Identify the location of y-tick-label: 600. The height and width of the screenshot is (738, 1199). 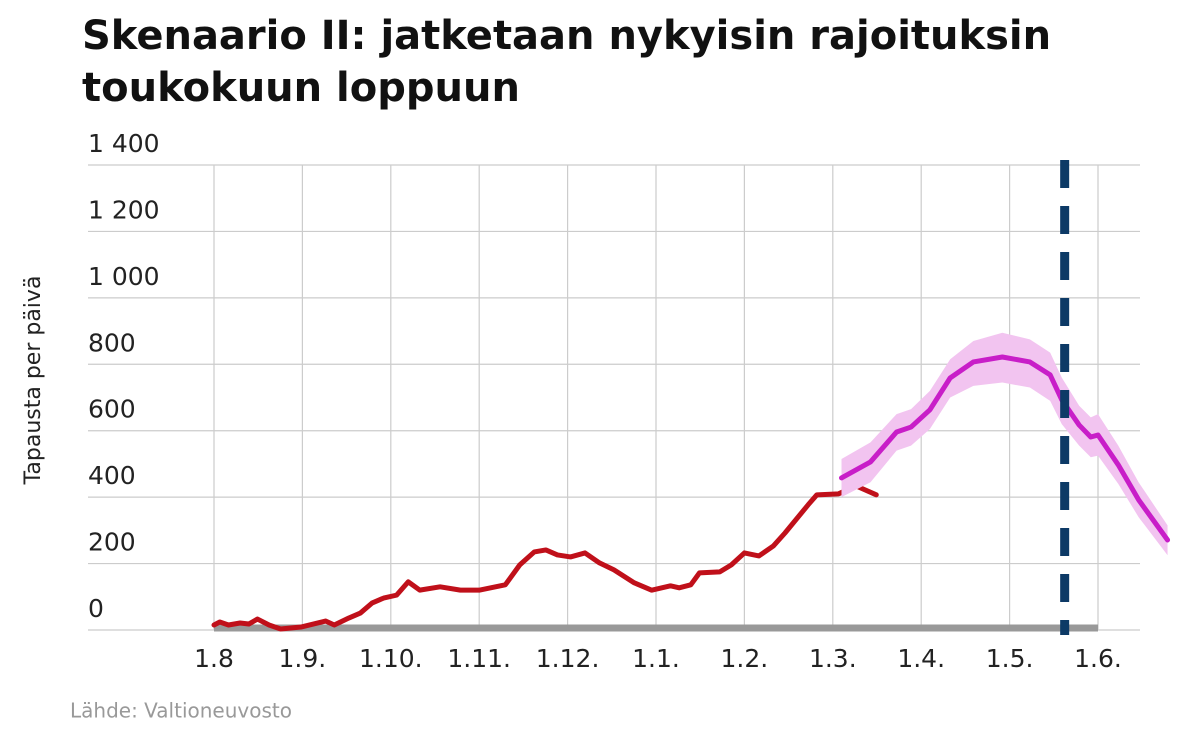
(112, 409).